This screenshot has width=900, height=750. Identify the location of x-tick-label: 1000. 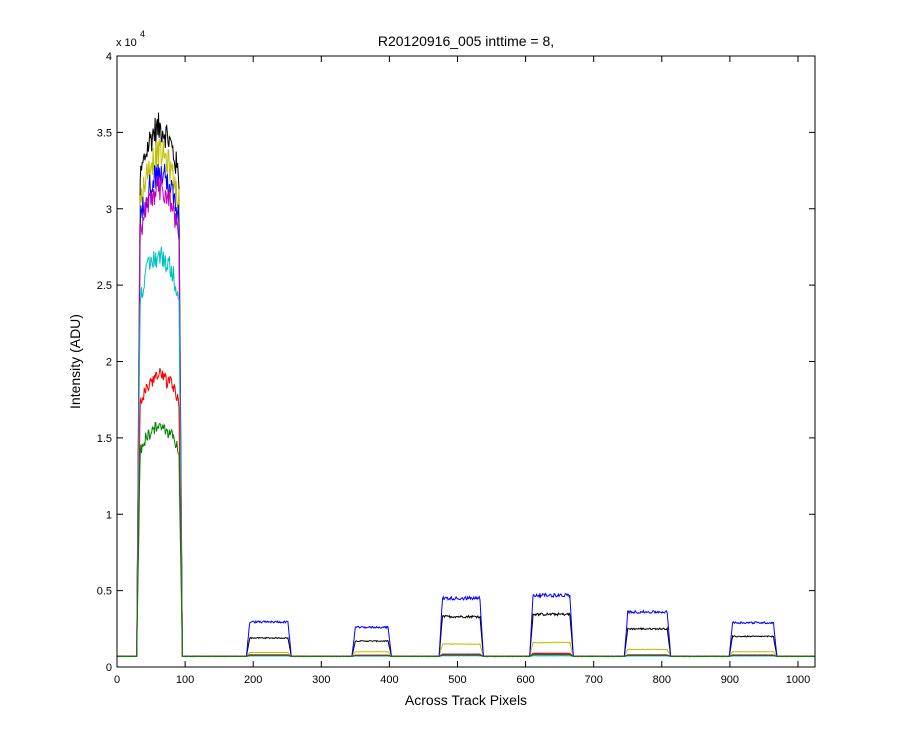
(798, 680).